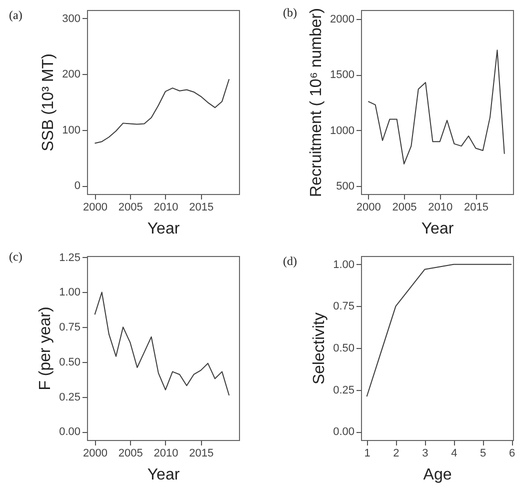 Image resolution: width=529 pixels, height=488 pixels. Describe the element at coordinates (342, 19) in the screenshot. I see `y-tick-label: 2000` at that location.